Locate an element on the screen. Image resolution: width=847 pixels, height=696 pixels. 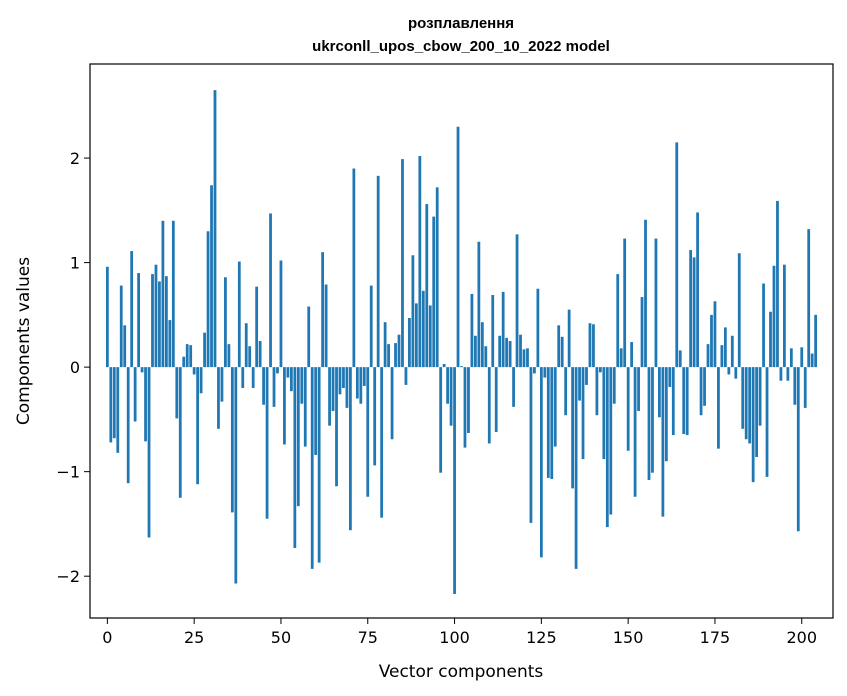
y-axis-ticks: −2 −1 0 1 2 is located at coordinates (73, 367).